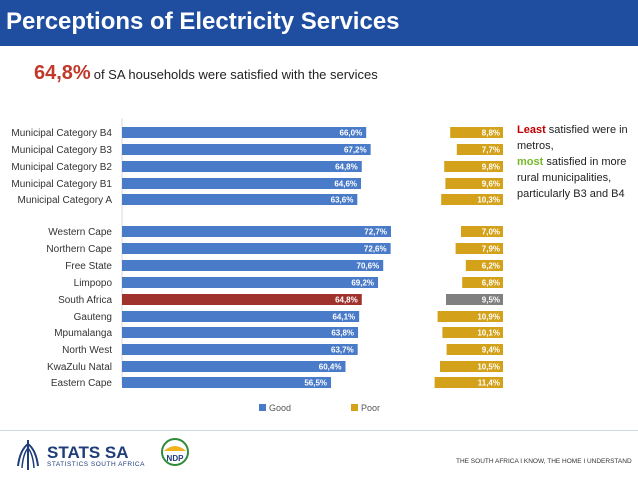 This screenshot has height=479, width=638. Describe the element at coordinates (471, 366) in the screenshot. I see `bar-poor-kwazulu-natal` at that location.